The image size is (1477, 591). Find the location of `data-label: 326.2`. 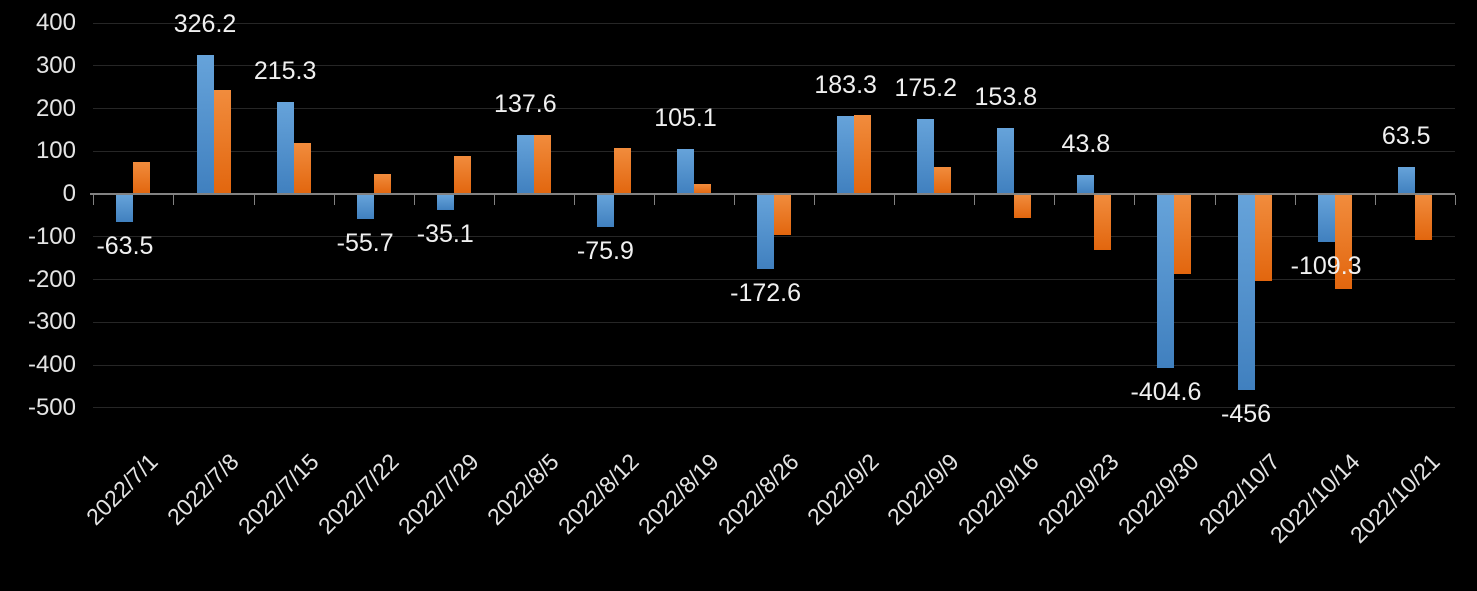

data-label: 326.2 is located at coordinates (205, 23).